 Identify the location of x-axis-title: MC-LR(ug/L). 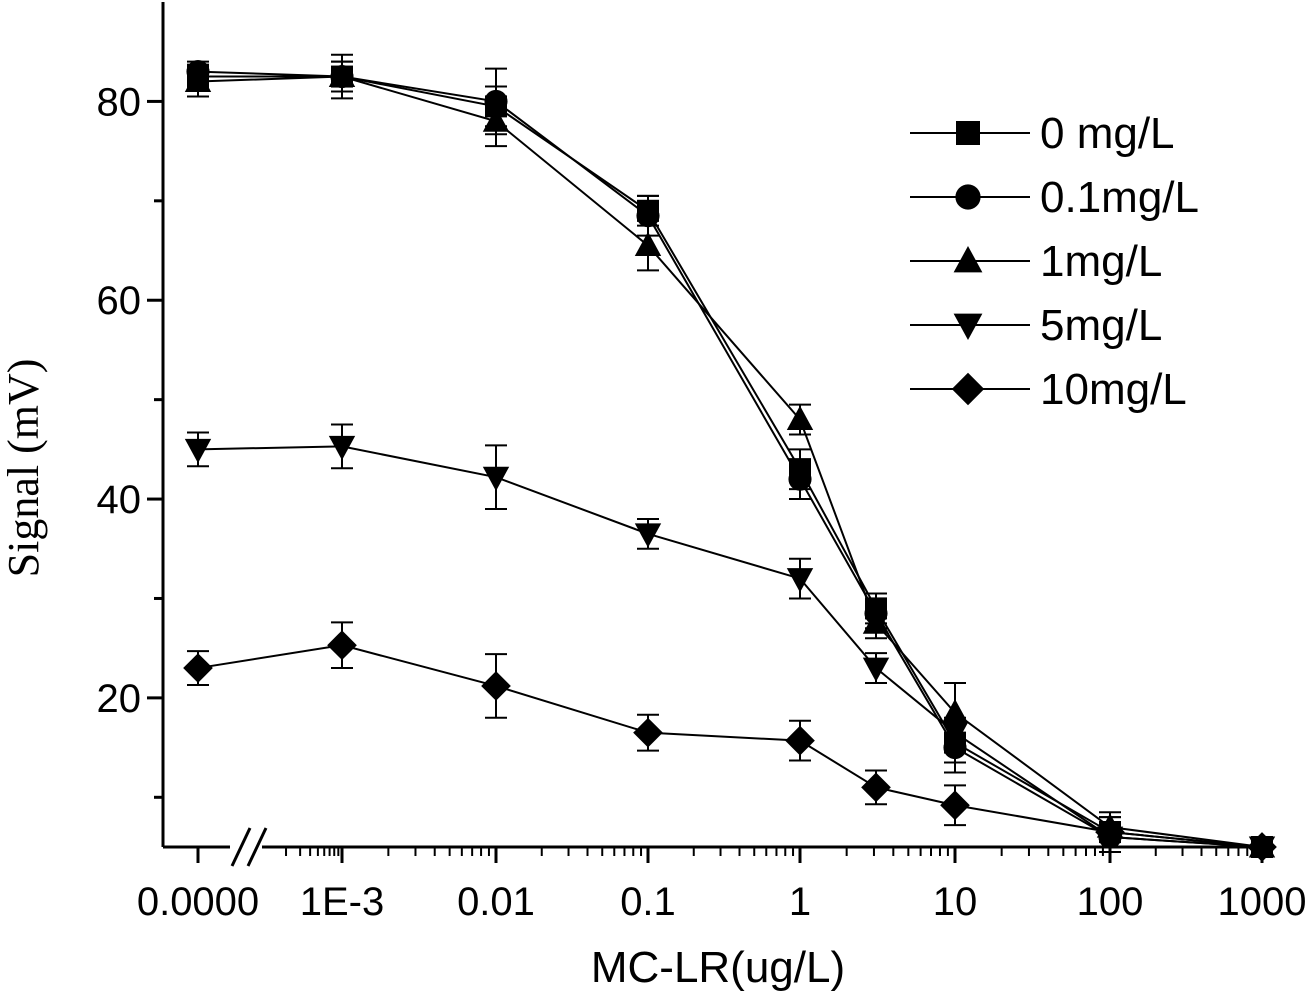
(718, 967).